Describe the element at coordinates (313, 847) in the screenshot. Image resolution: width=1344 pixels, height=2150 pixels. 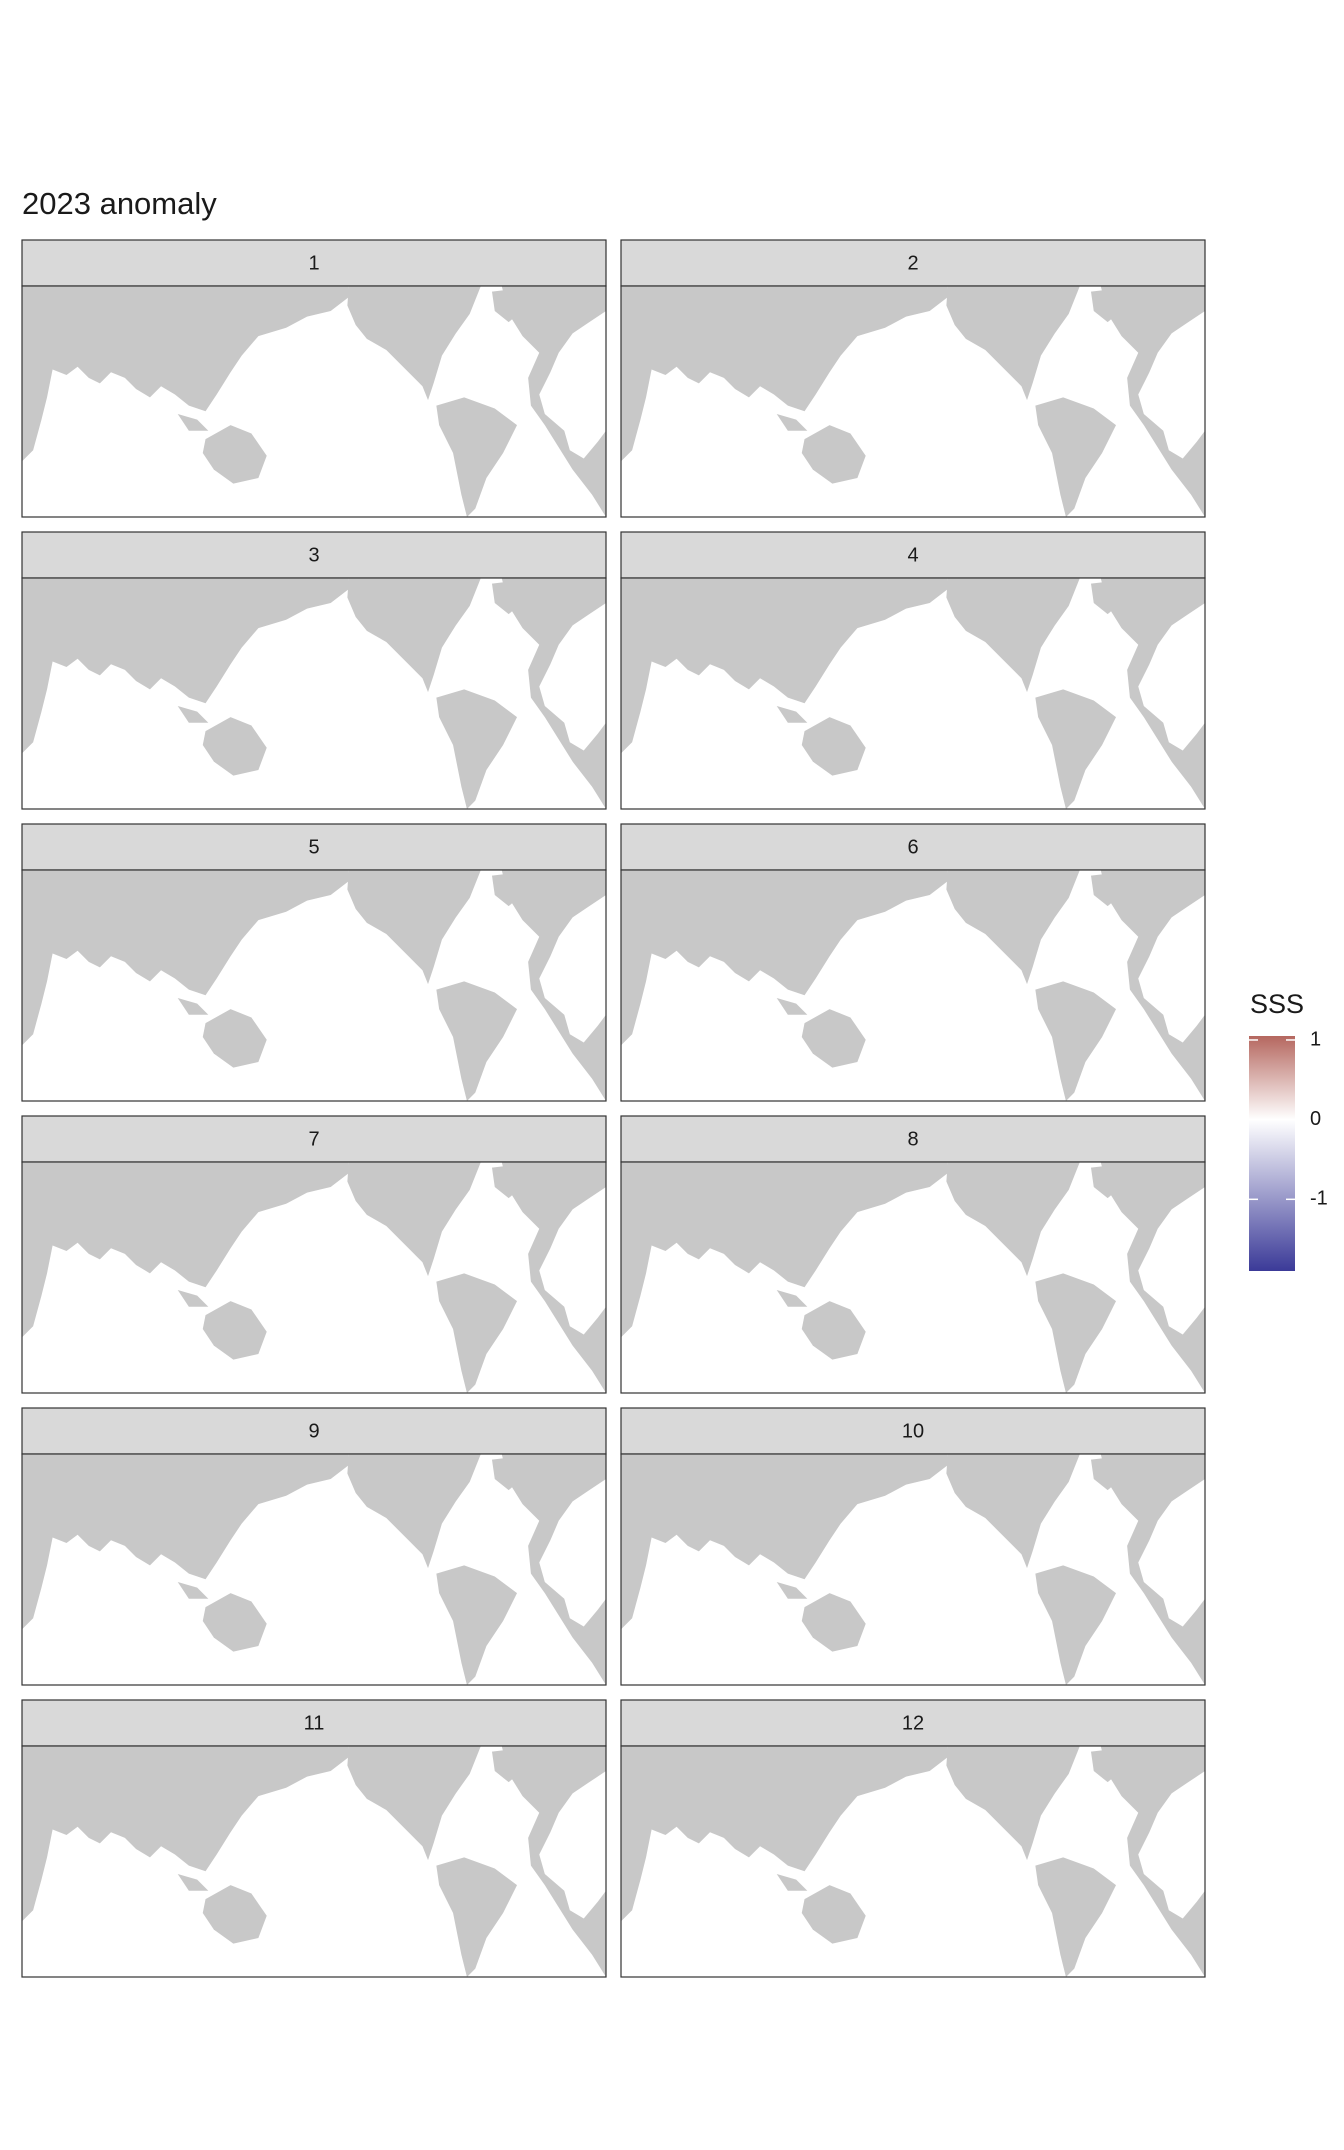
I see `panel-label: 5` at that location.